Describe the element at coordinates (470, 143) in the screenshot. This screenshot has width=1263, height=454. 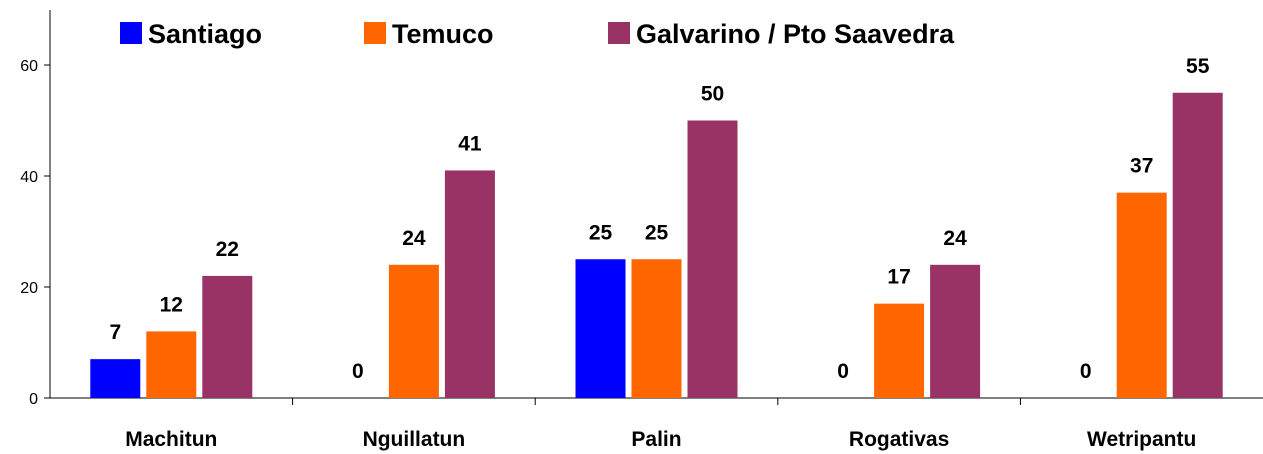
I see `data-label: 41` at that location.